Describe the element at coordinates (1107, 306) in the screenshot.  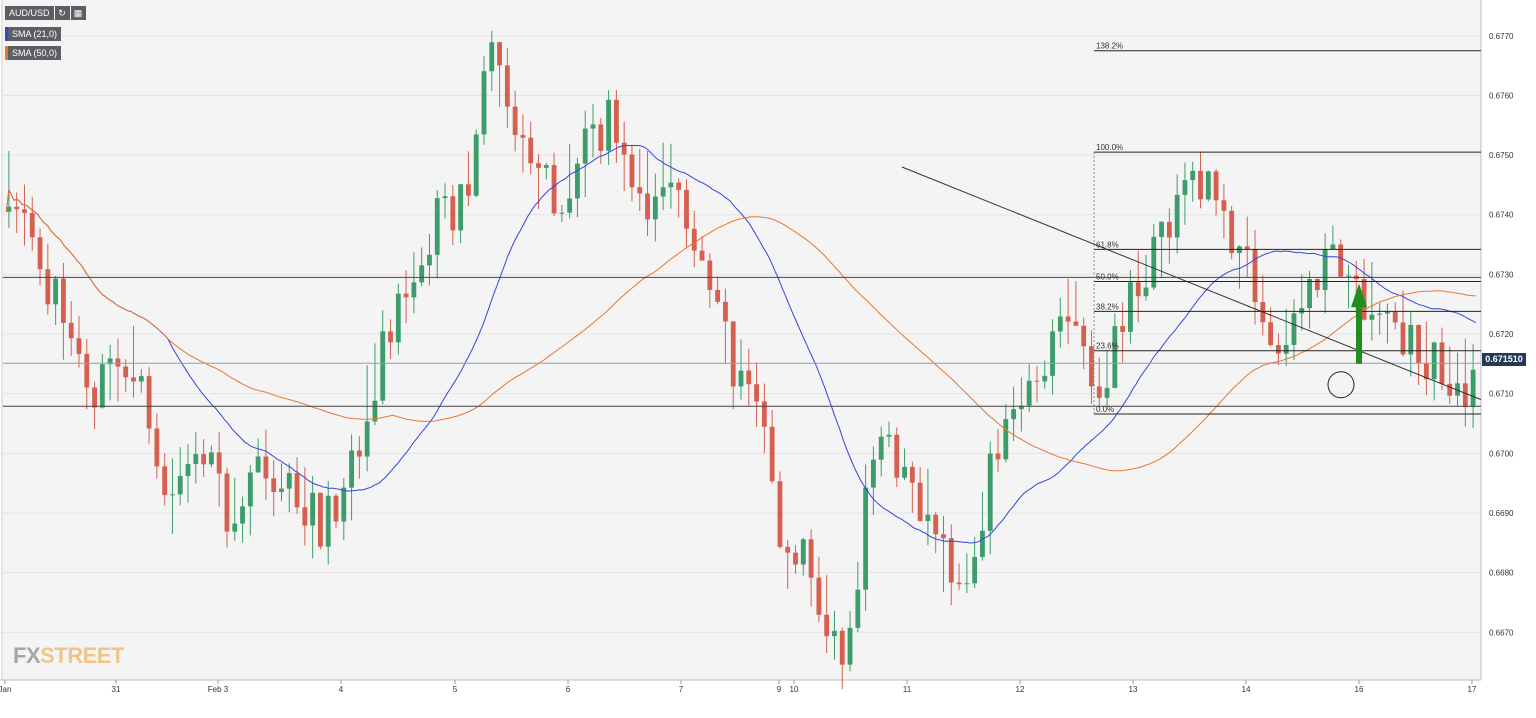
I see `fib-level-label: 38.2%` at that location.